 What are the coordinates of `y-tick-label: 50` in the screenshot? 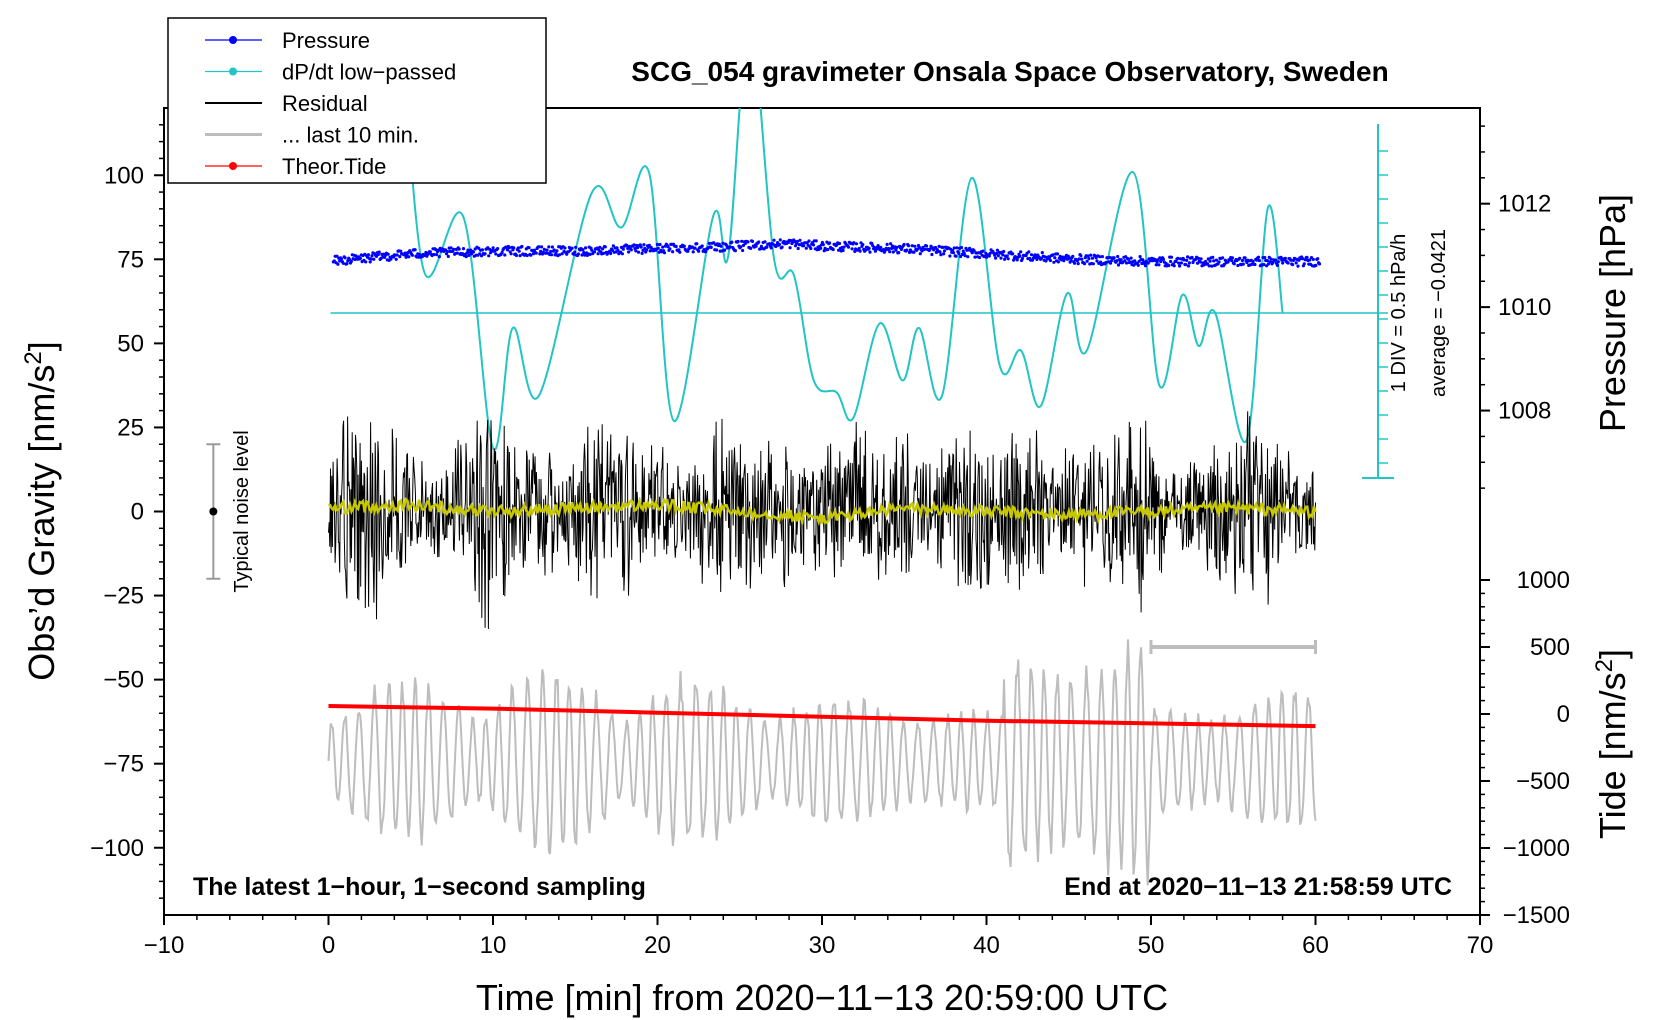 It's located at (130, 343).